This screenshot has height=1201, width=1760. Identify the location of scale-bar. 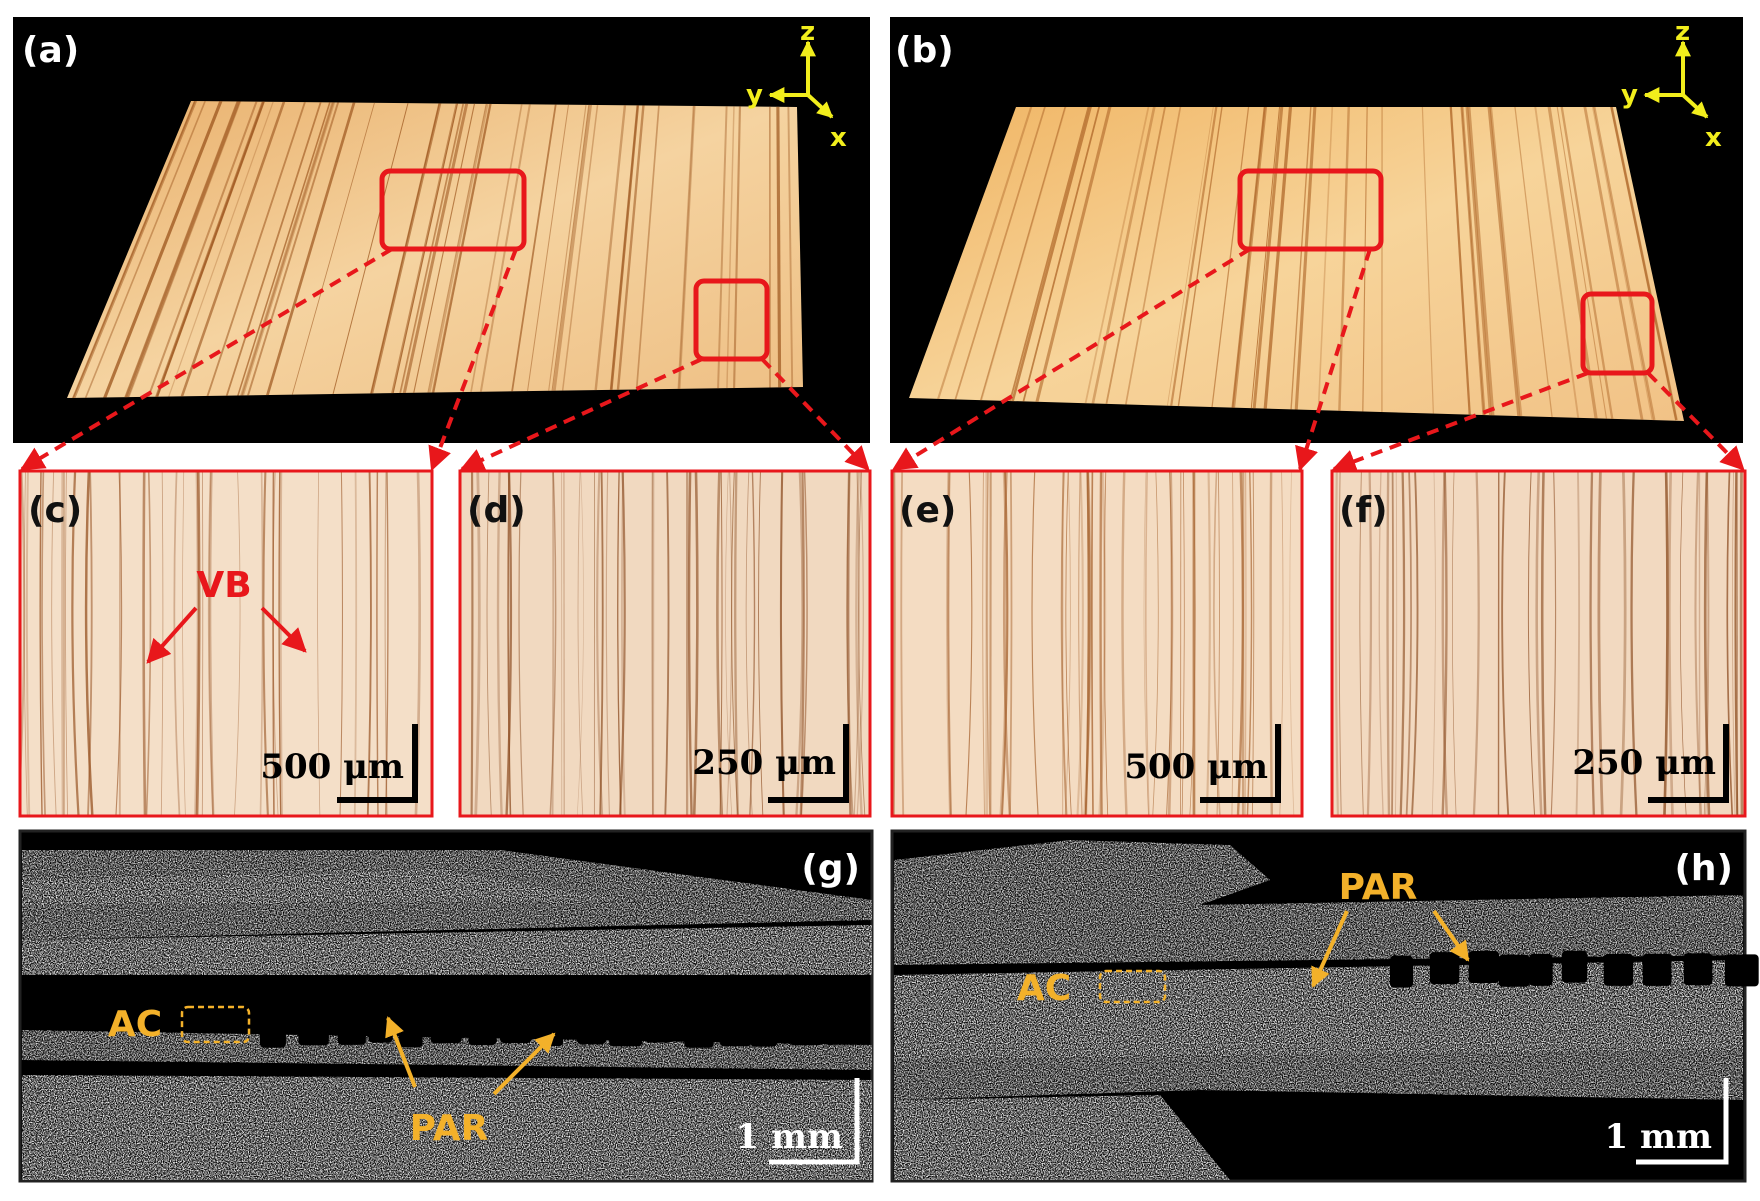
(814, 1121).